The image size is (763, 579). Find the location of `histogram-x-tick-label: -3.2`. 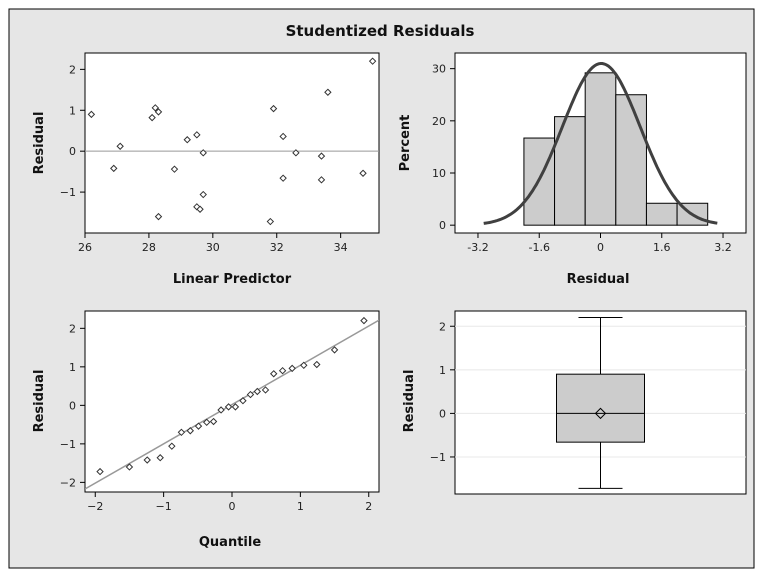

histogram-x-tick-label: -3.2 is located at coordinates (477, 247).